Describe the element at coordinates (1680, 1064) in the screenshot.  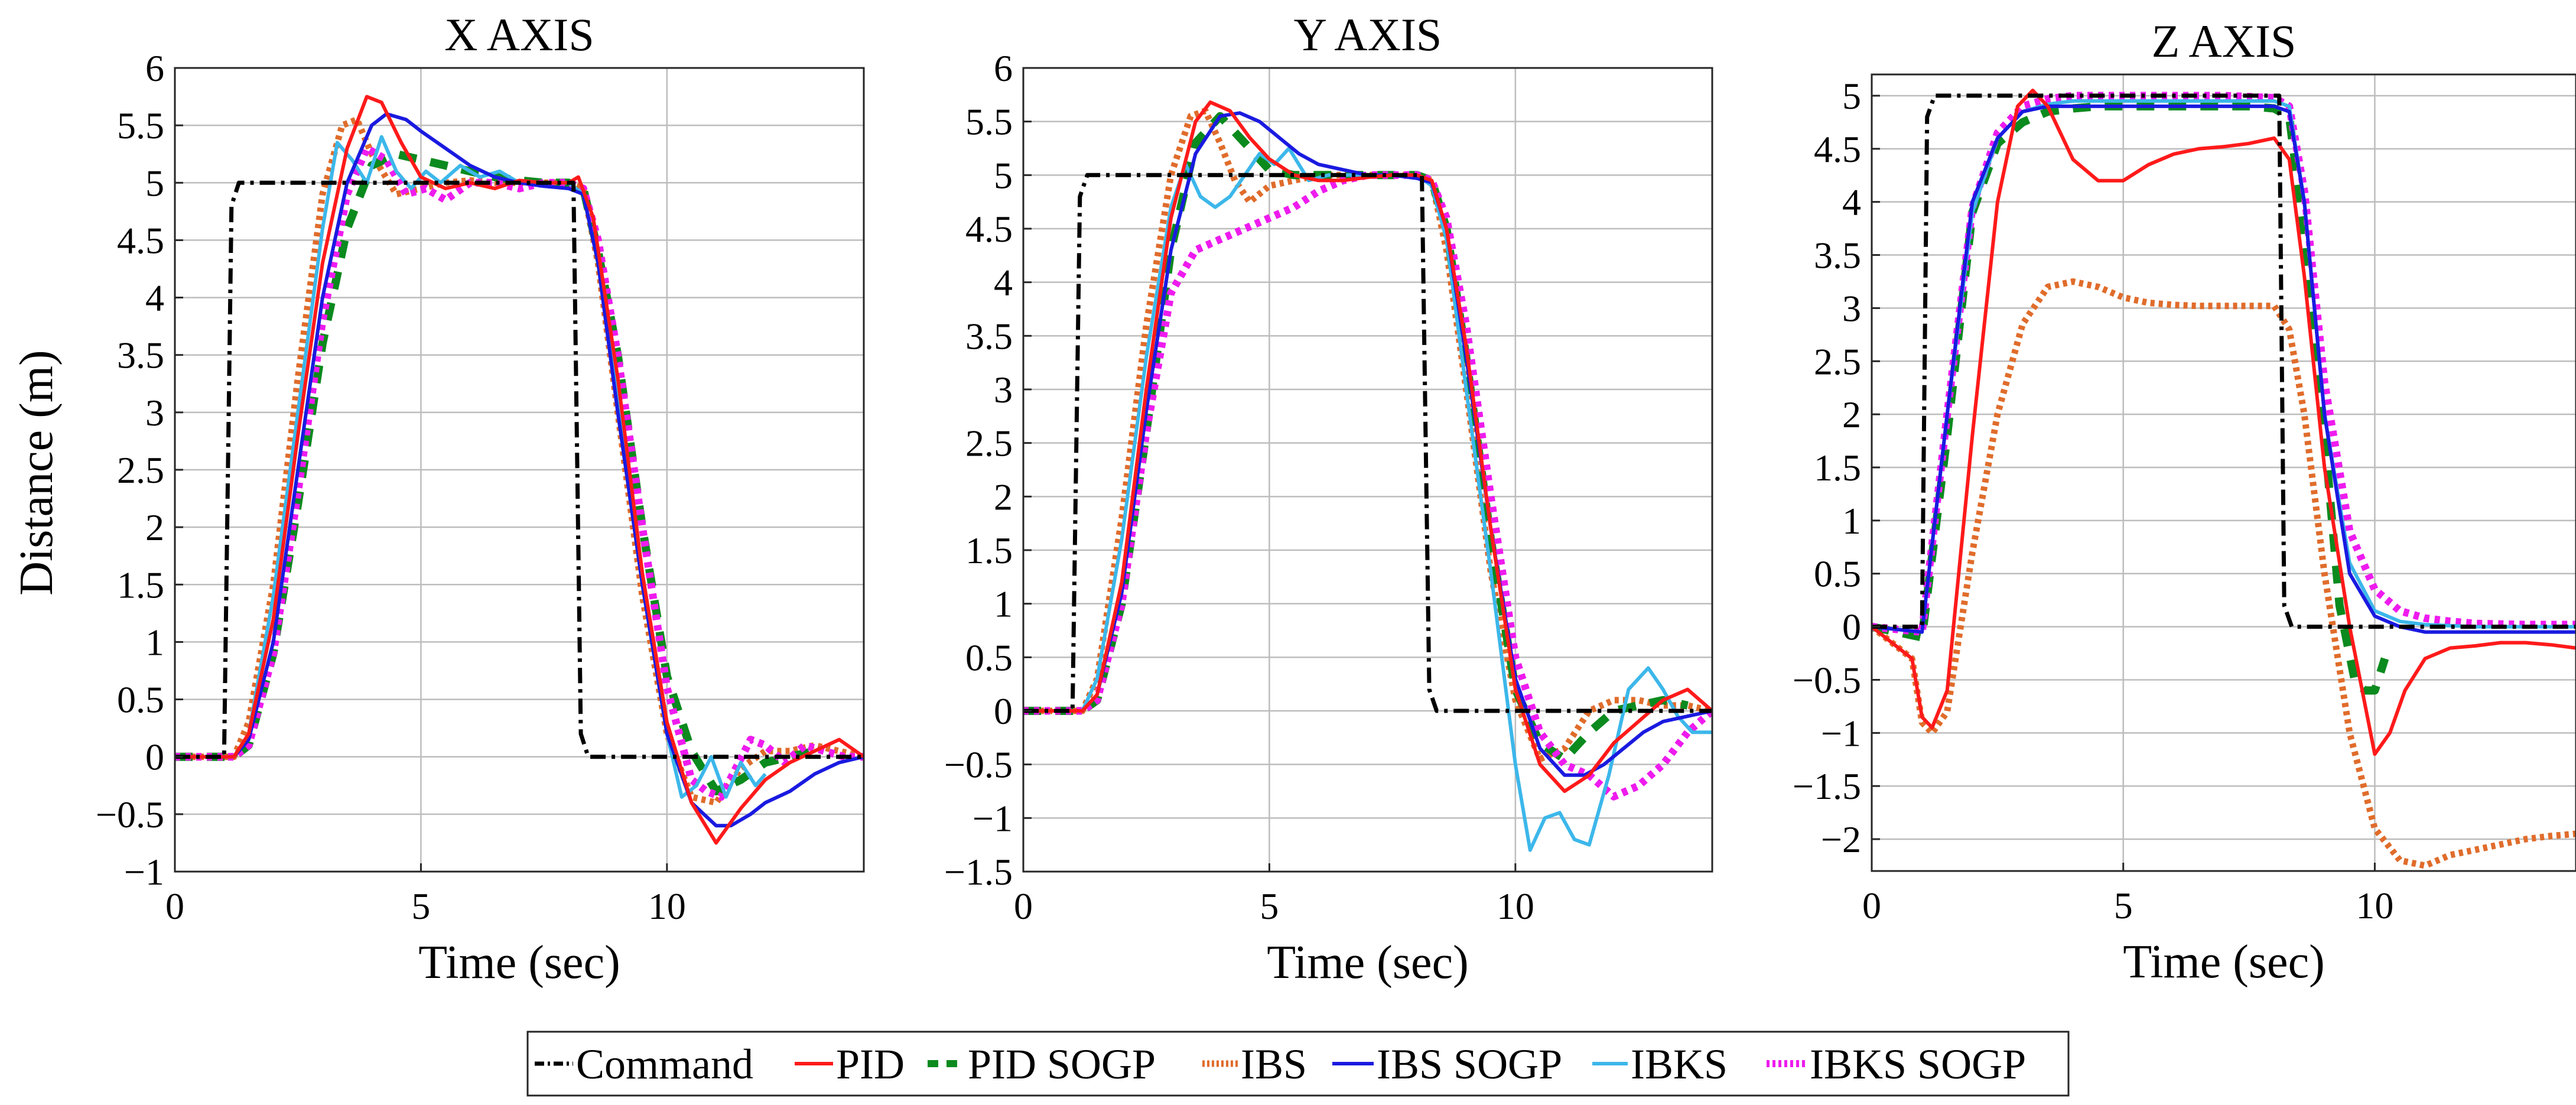
I see `legend-label-ibks: IBKS` at that location.